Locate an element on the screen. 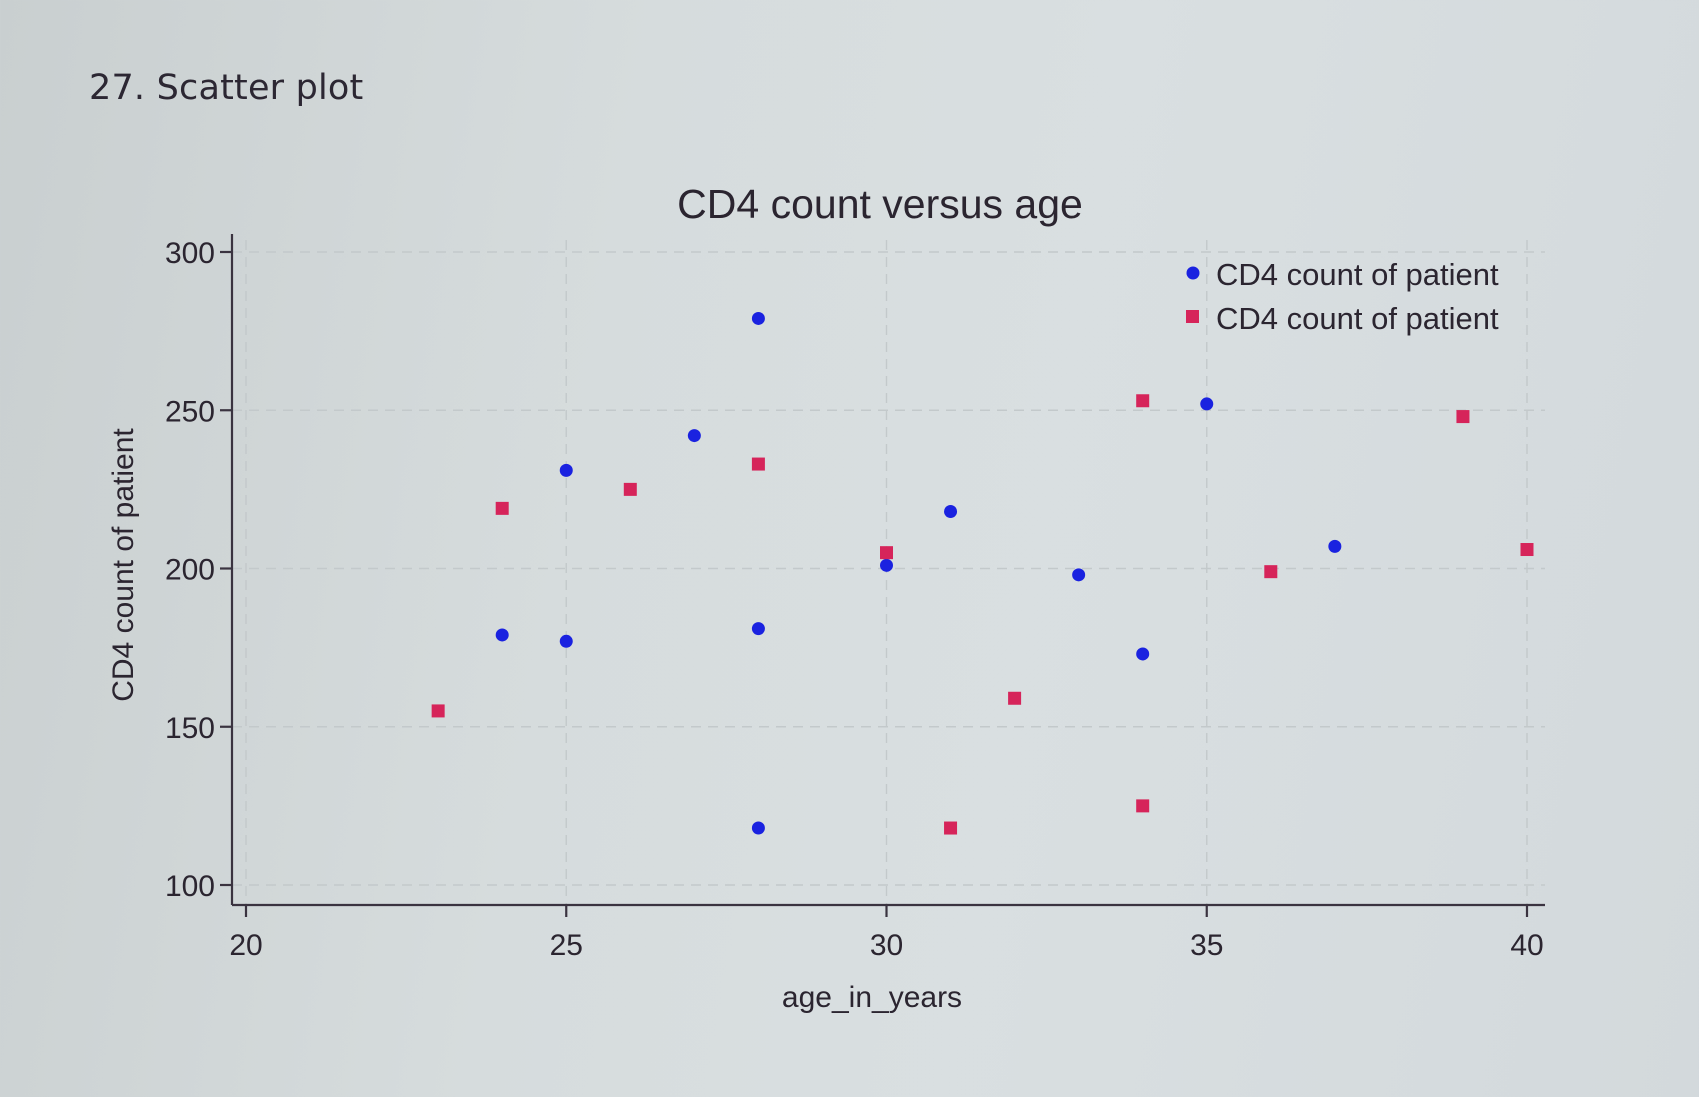 This screenshot has width=1699, height=1097. y-tick-label: 100 is located at coordinates (190, 886).